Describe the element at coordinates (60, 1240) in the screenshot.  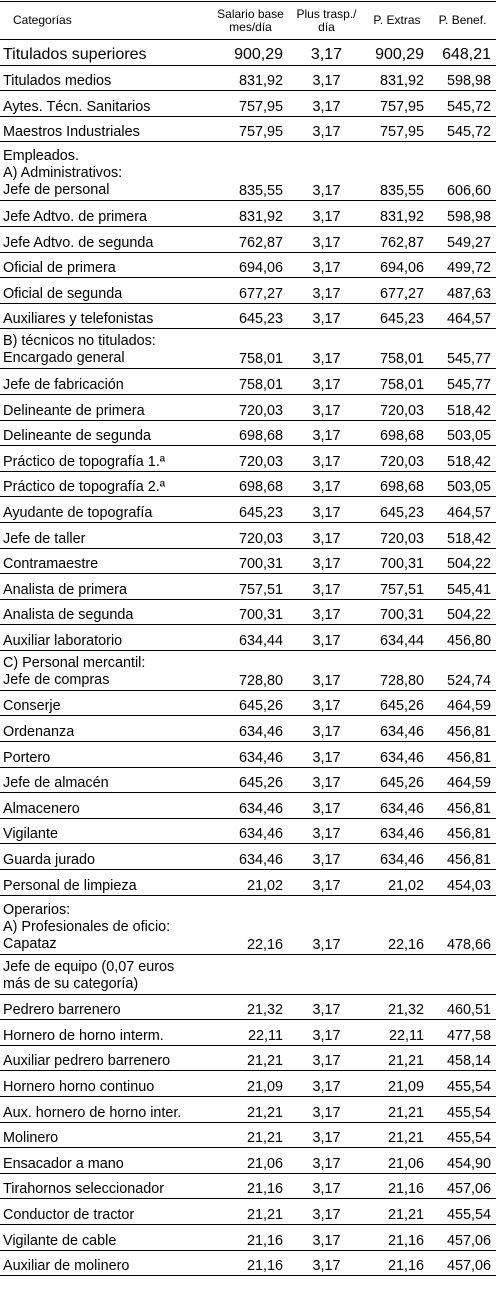
I see `category-label: Vigilante de cable` at that location.